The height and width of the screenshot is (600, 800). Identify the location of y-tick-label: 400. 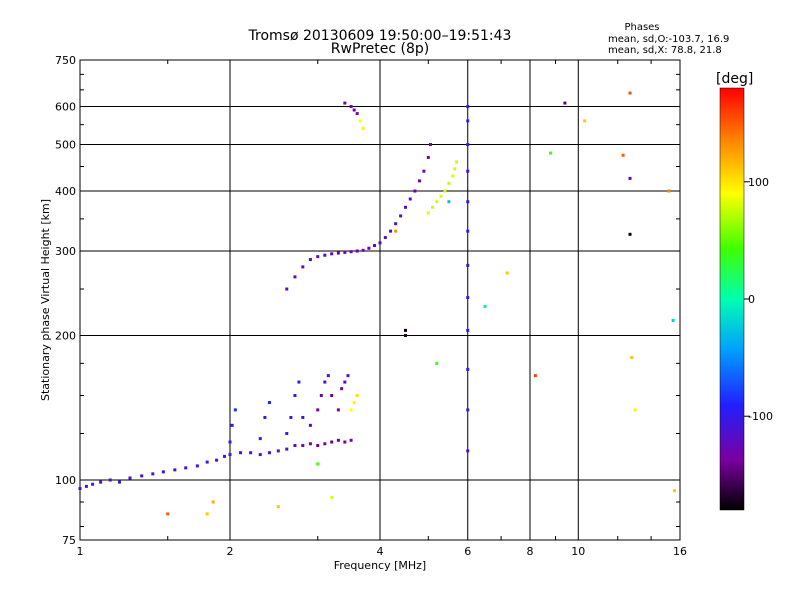
(65, 191).